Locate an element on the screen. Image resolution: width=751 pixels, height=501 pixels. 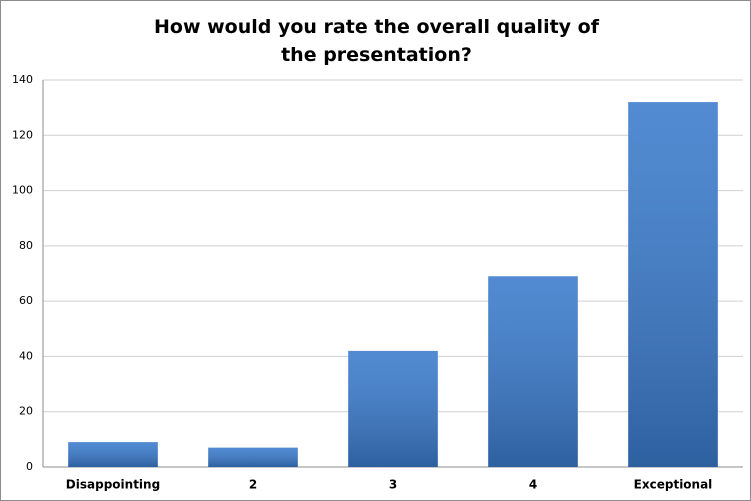
x-tick-label: 4 is located at coordinates (533, 485).